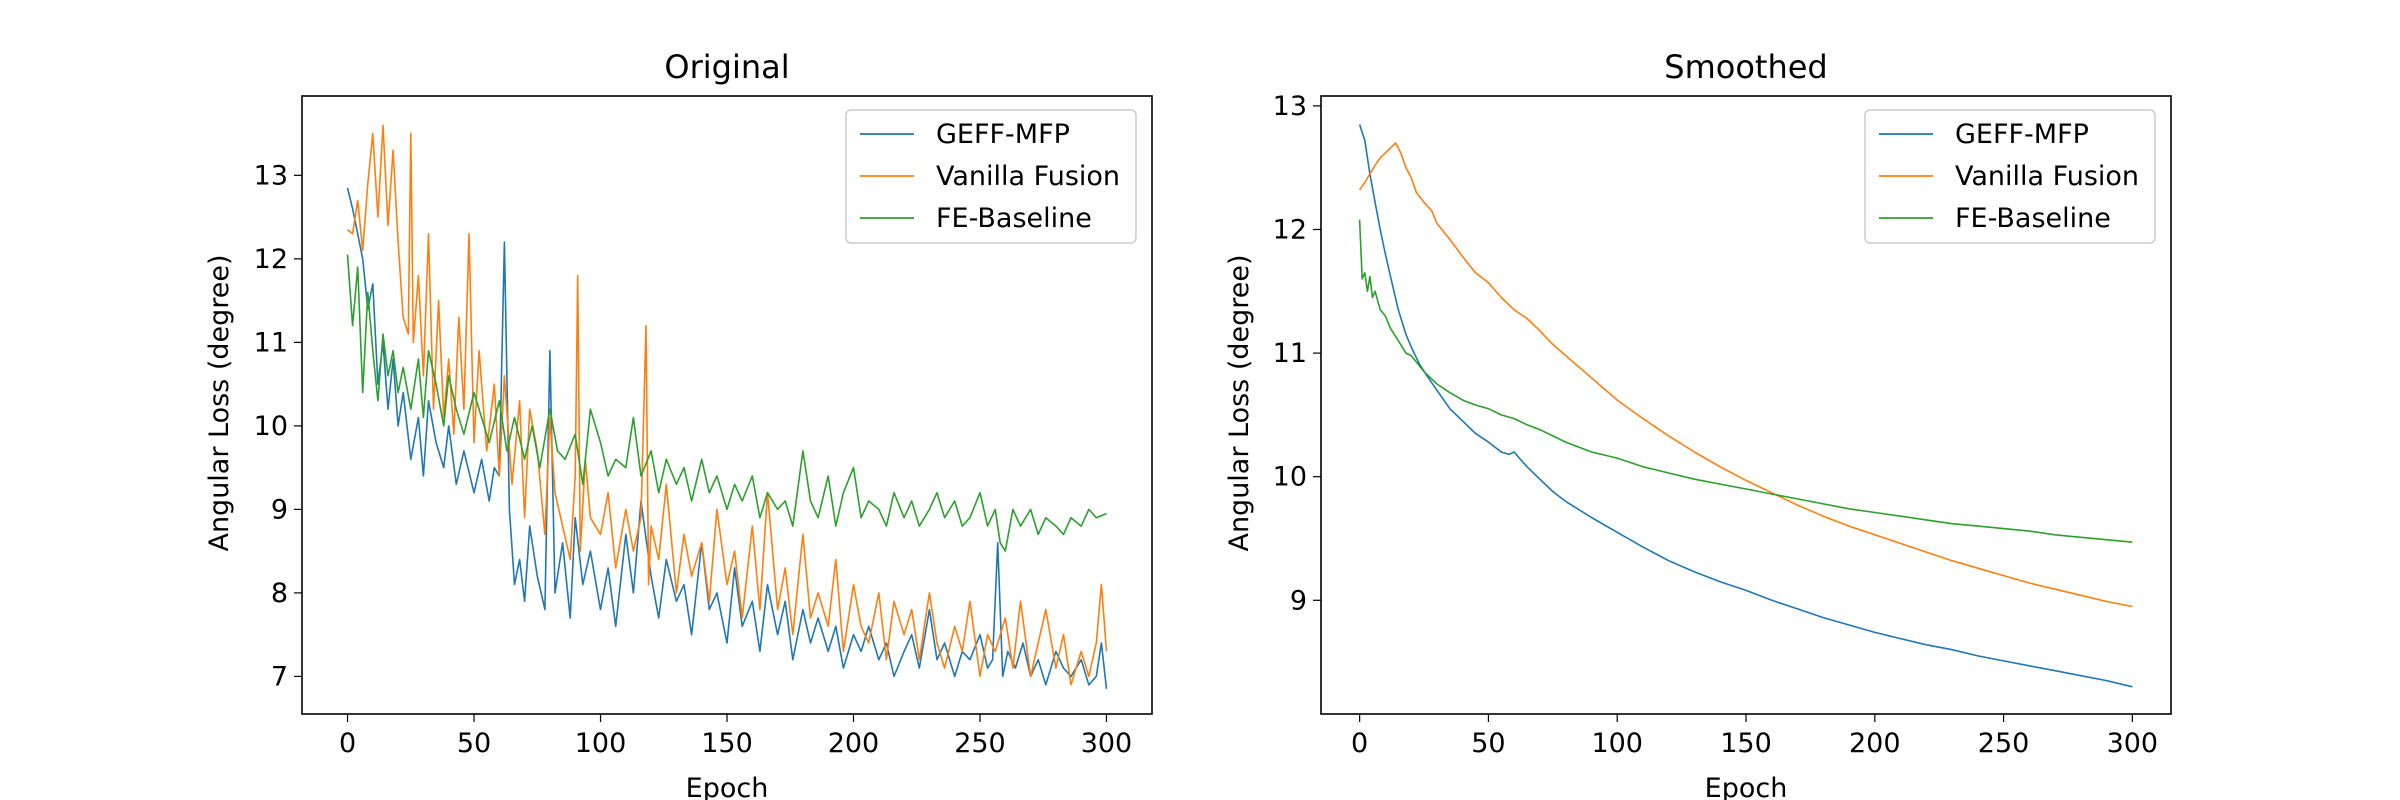  Describe the element at coordinates (279, 676) in the screenshot. I see `y-tick-label: 7` at that location.